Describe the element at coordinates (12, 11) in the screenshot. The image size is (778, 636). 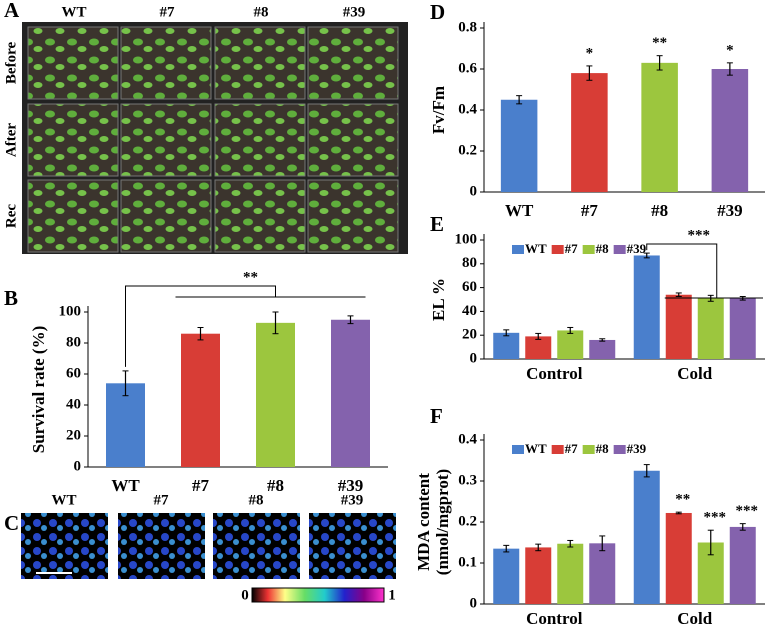
I see `panel-label: A` at that location.